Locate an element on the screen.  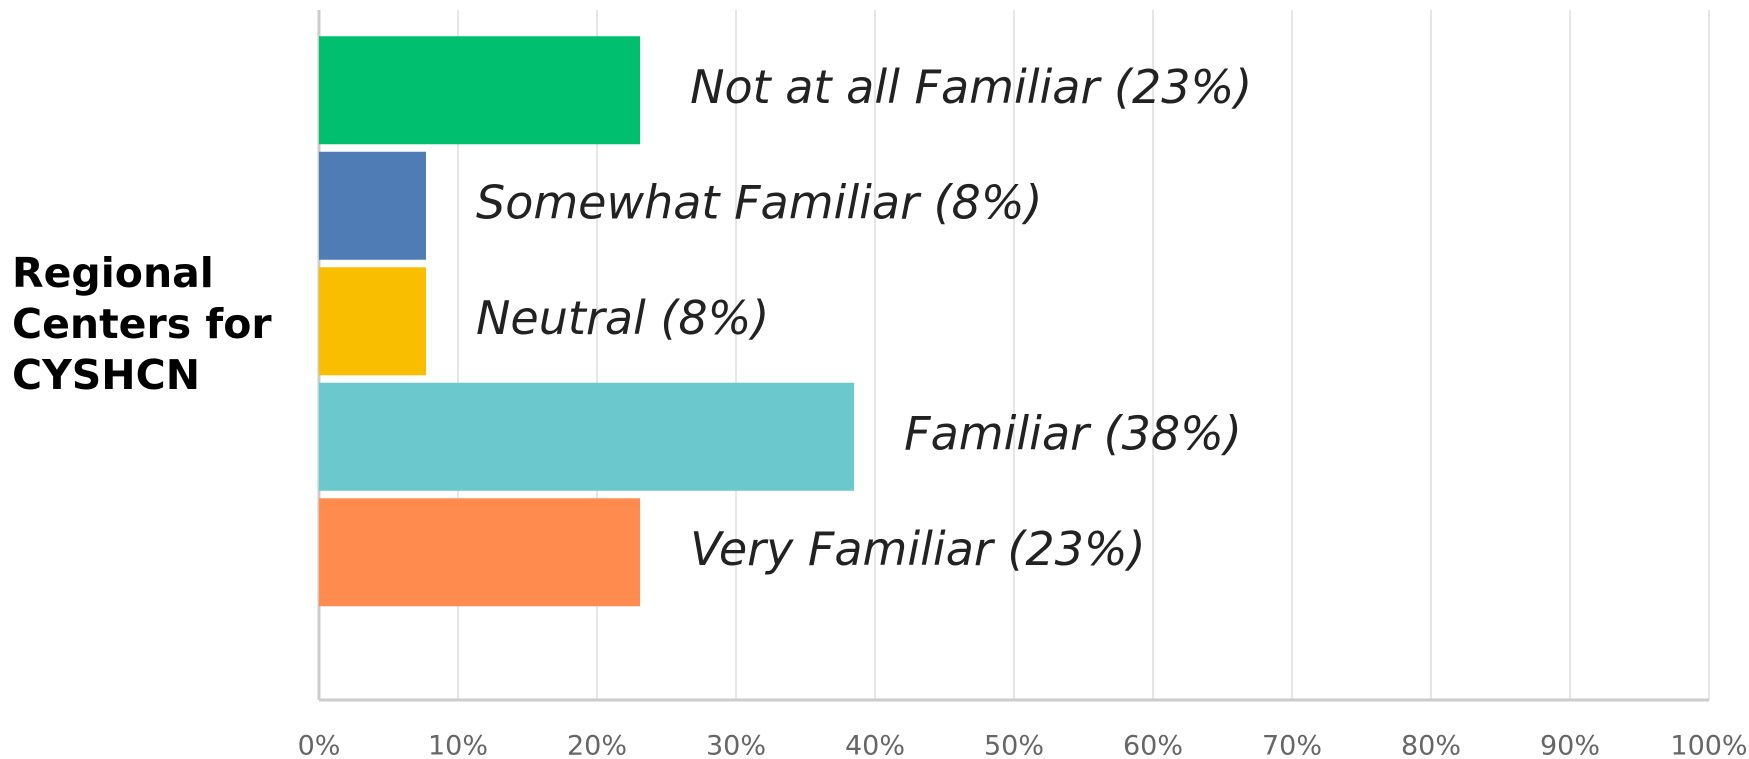
data-label: Very Familiar (23%) is located at coordinates (918, 549).